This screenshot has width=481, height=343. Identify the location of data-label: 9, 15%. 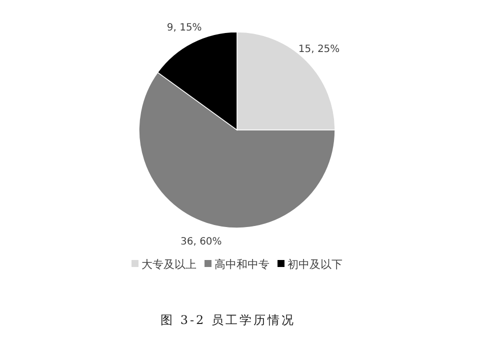
(184, 28).